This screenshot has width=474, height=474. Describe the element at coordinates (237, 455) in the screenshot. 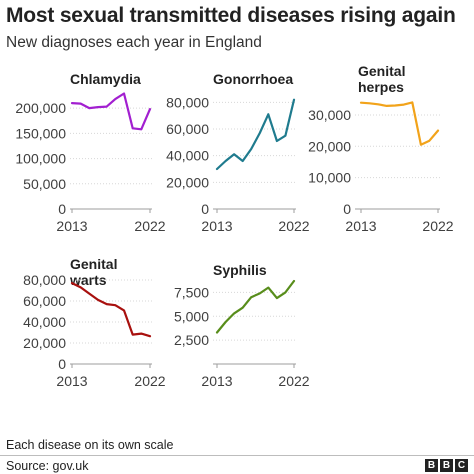

I see `footer-divider` at that location.